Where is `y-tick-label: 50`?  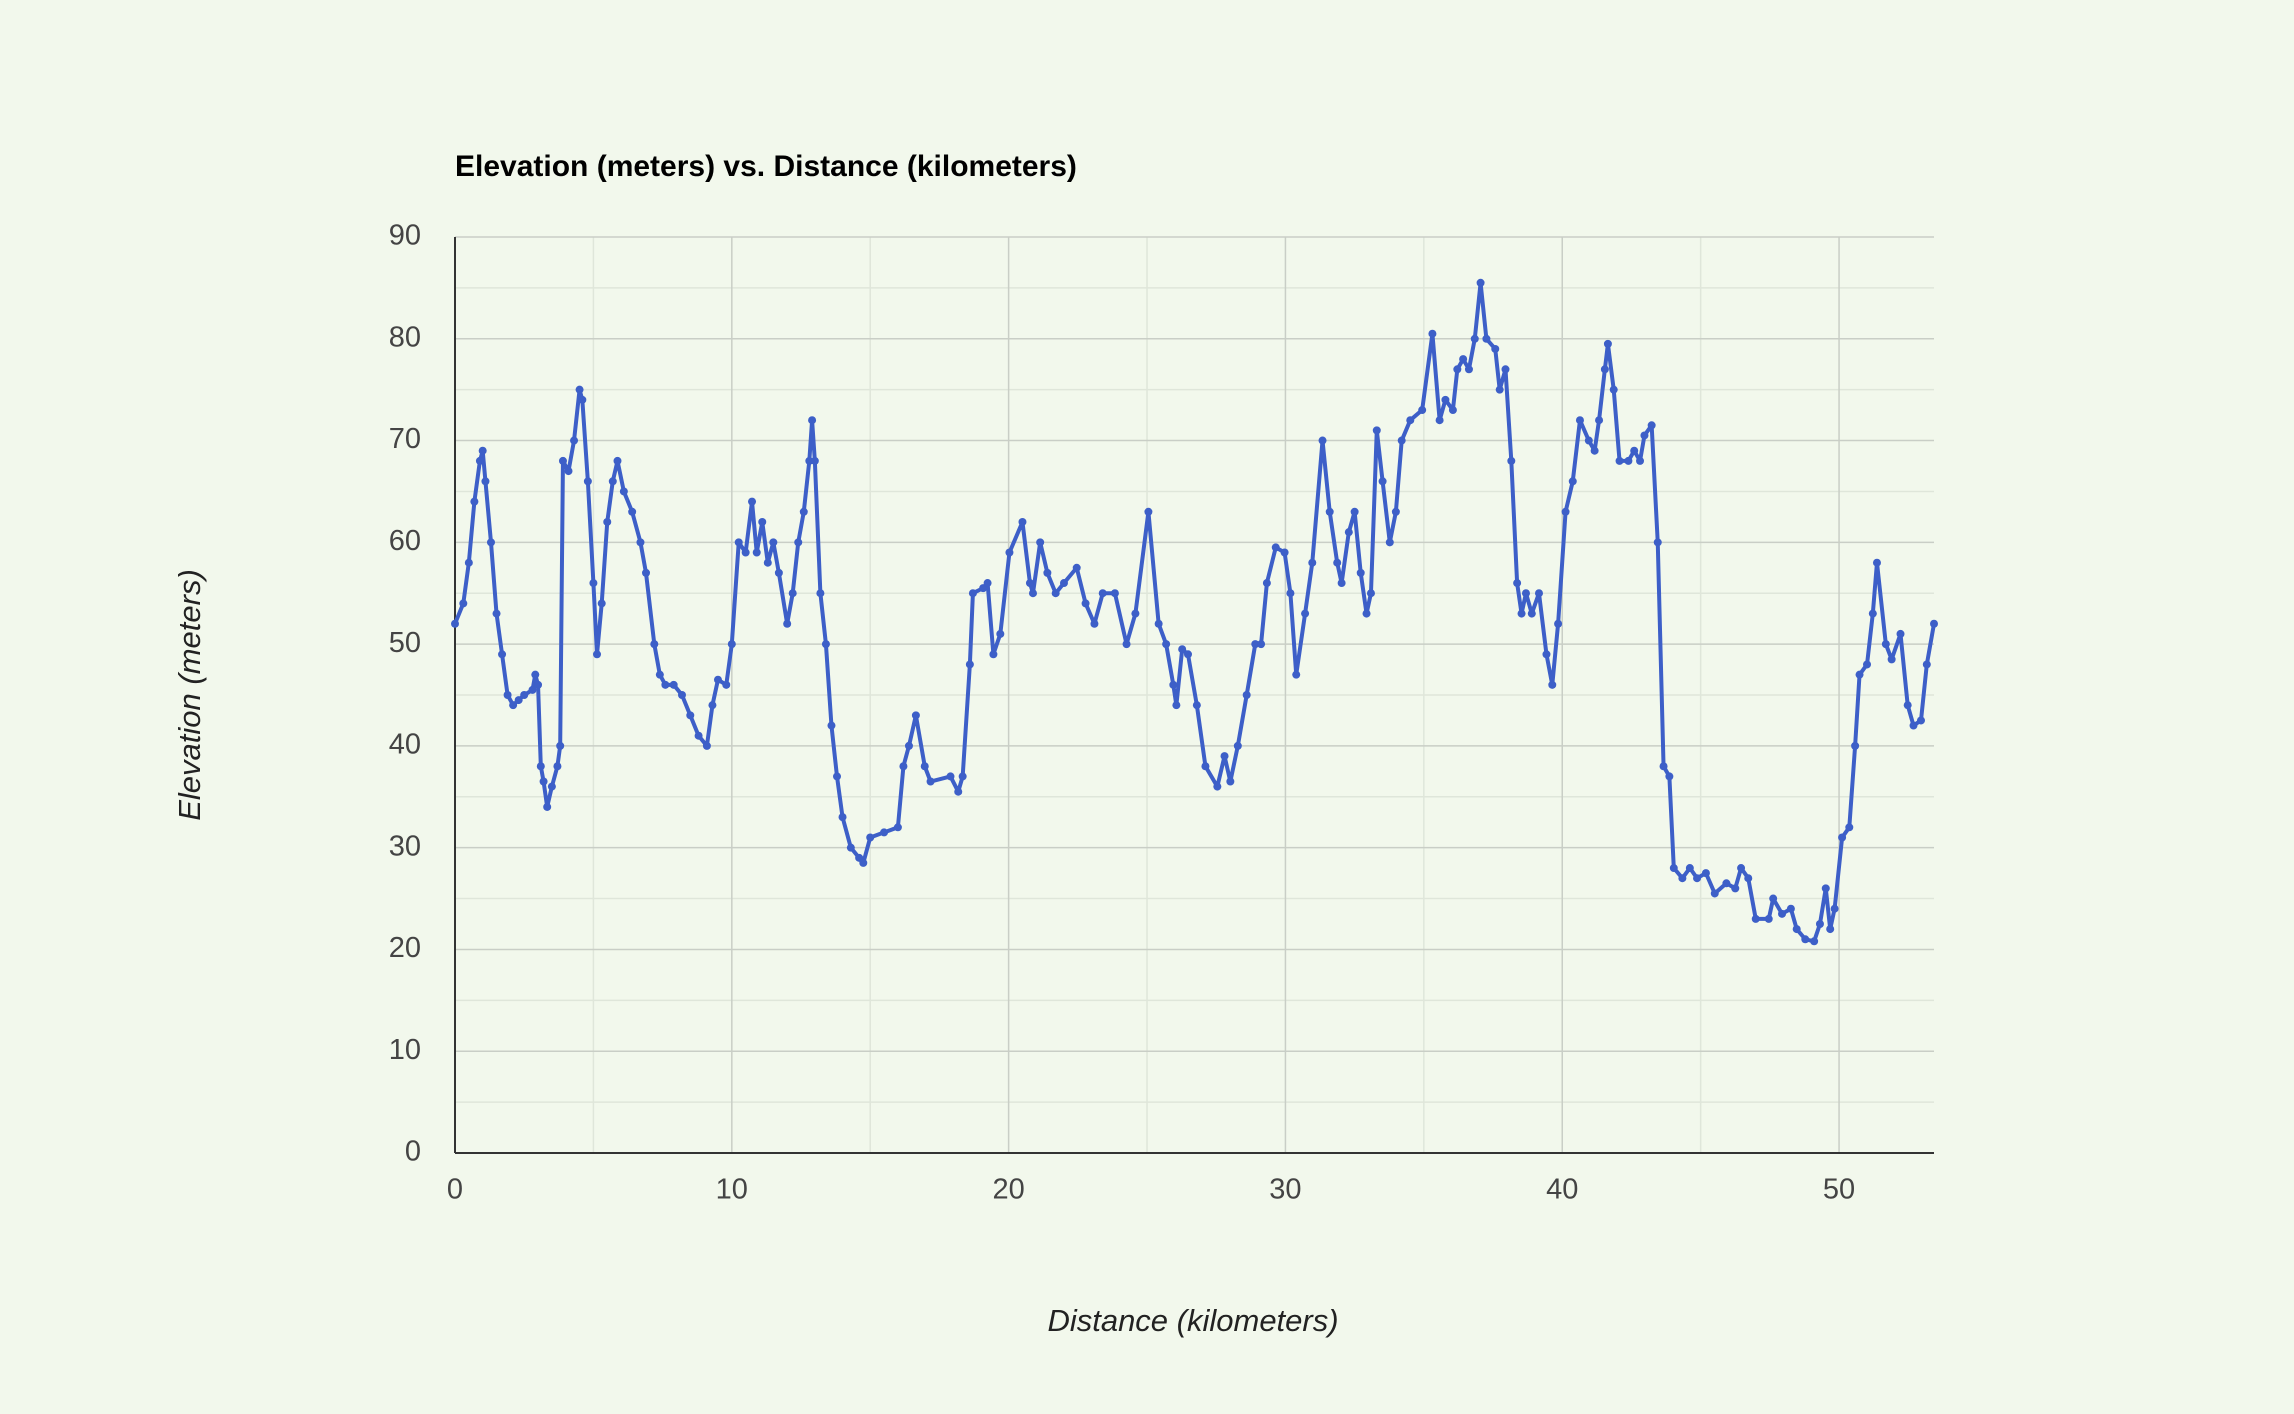
y-tick-label: 50 is located at coordinates (405, 643).